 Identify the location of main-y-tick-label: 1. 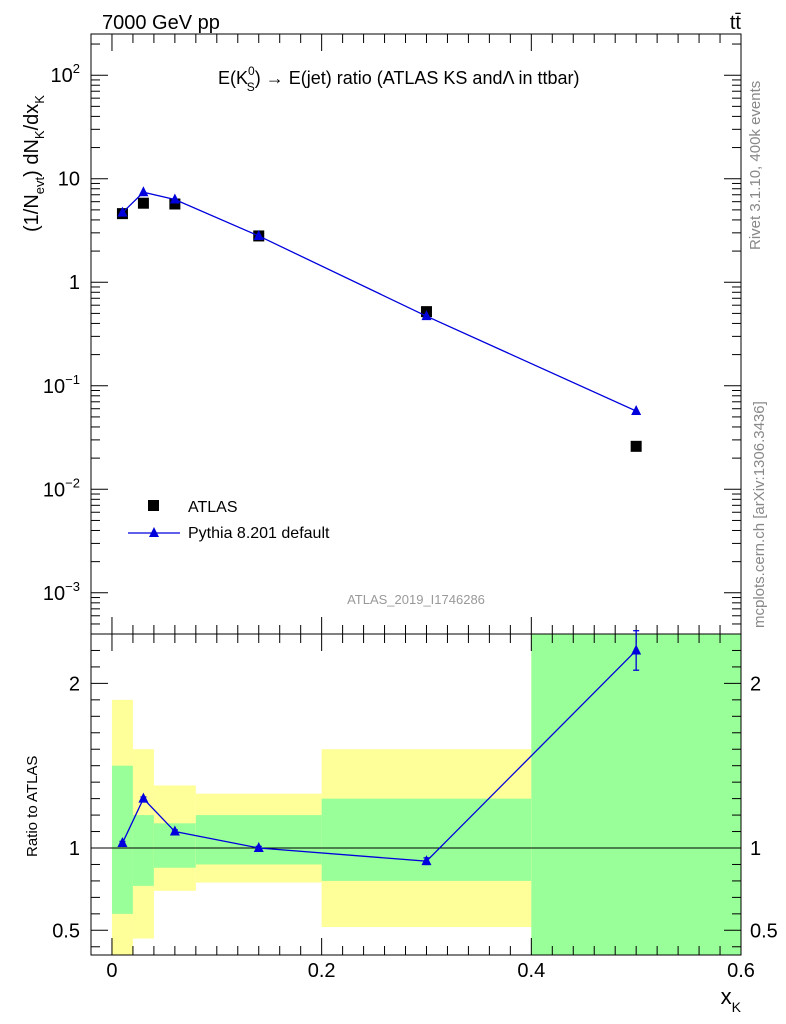
(74, 283).